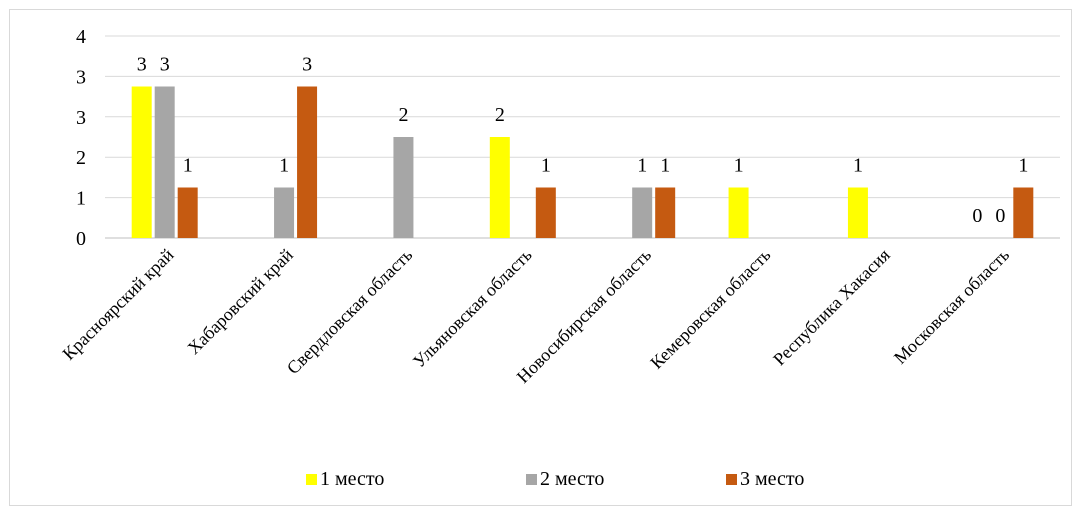 This screenshot has width=1072, height=506. I want to click on y-tick-label: 2, so click(81, 158).